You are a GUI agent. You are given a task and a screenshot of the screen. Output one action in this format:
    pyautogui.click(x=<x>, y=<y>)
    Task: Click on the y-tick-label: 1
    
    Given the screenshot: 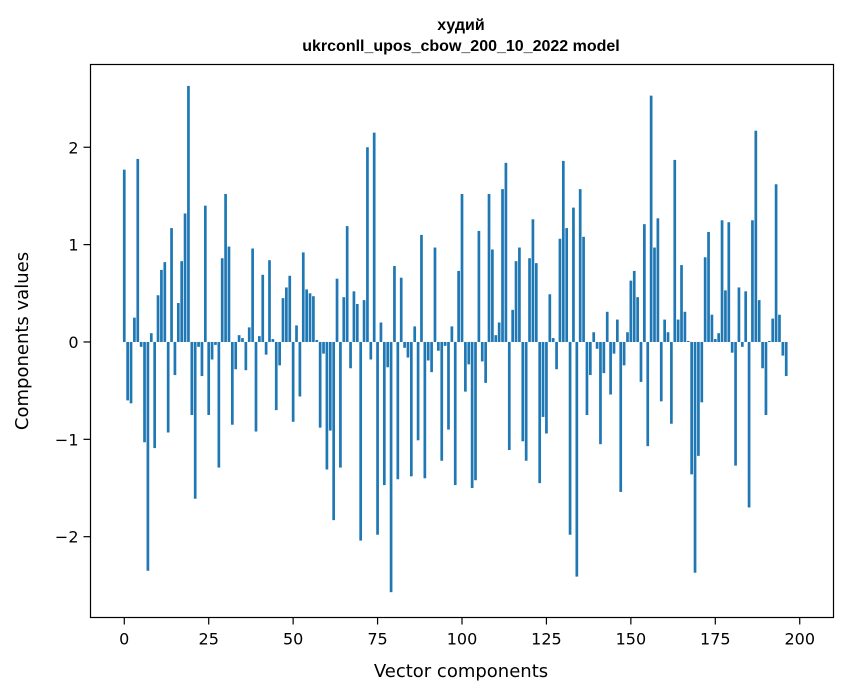 What is the action you would take?
    pyautogui.click(x=73, y=245)
    